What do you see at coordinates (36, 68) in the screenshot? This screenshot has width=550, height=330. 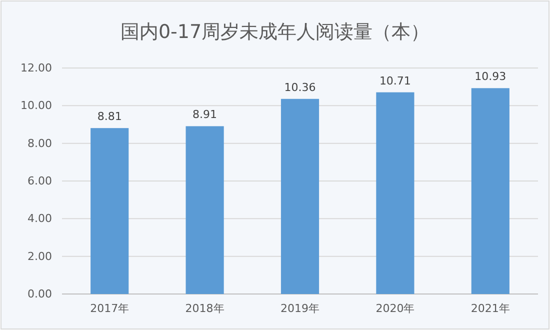 I see `y-tick-label: 12.00` at bounding box center [36, 68].